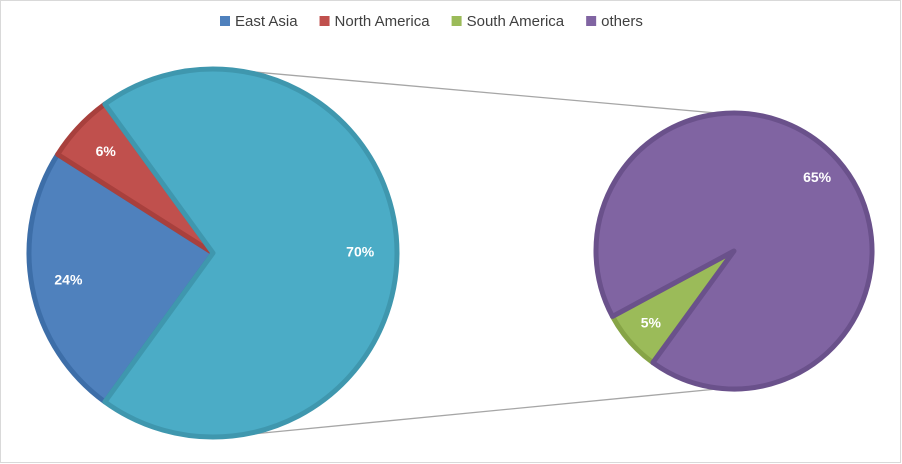  I want to click on value-label: 24%, so click(68, 279).